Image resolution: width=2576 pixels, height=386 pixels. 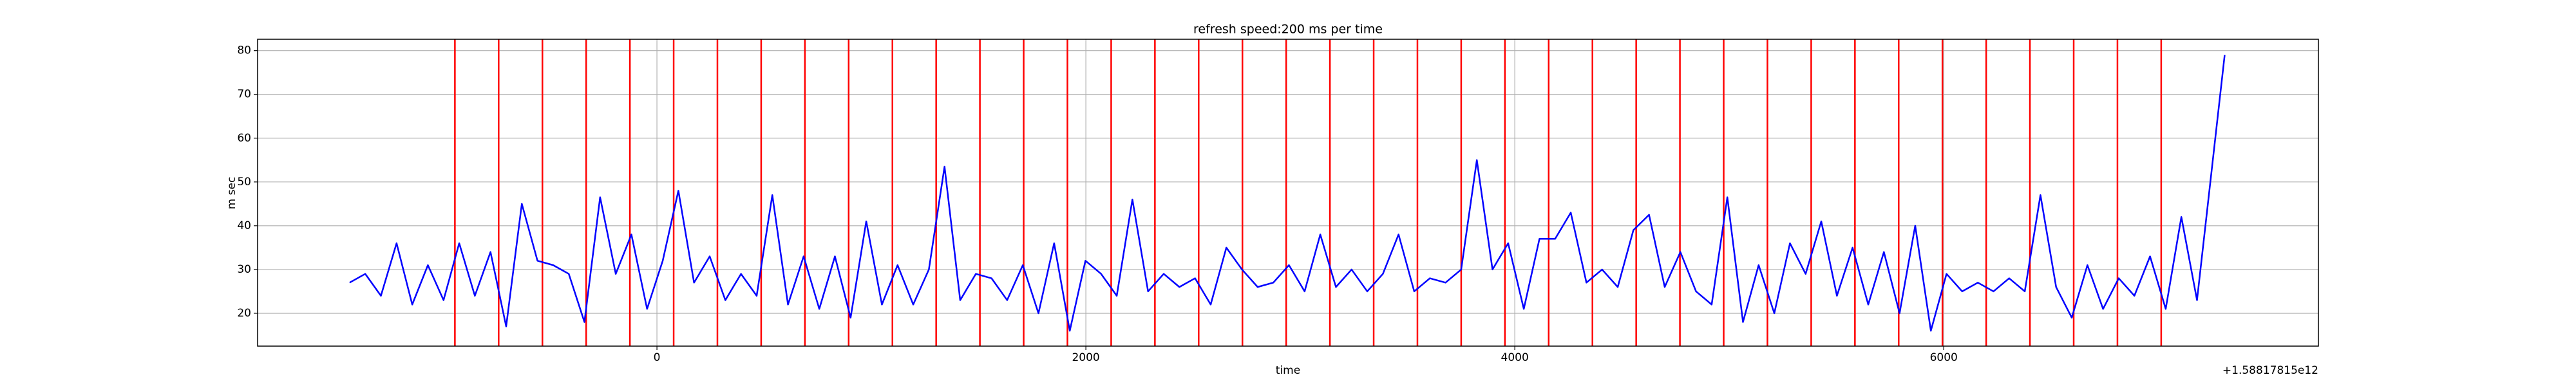 What do you see at coordinates (244, 182) in the screenshot?
I see `y-tick-label: 50` at bounding box center [244, 182].